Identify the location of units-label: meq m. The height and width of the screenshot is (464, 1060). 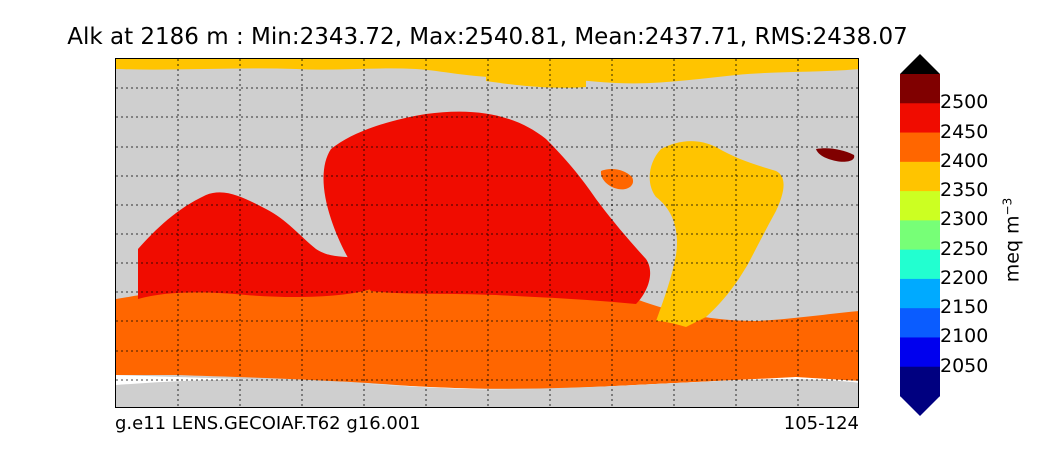
(1012, 249).